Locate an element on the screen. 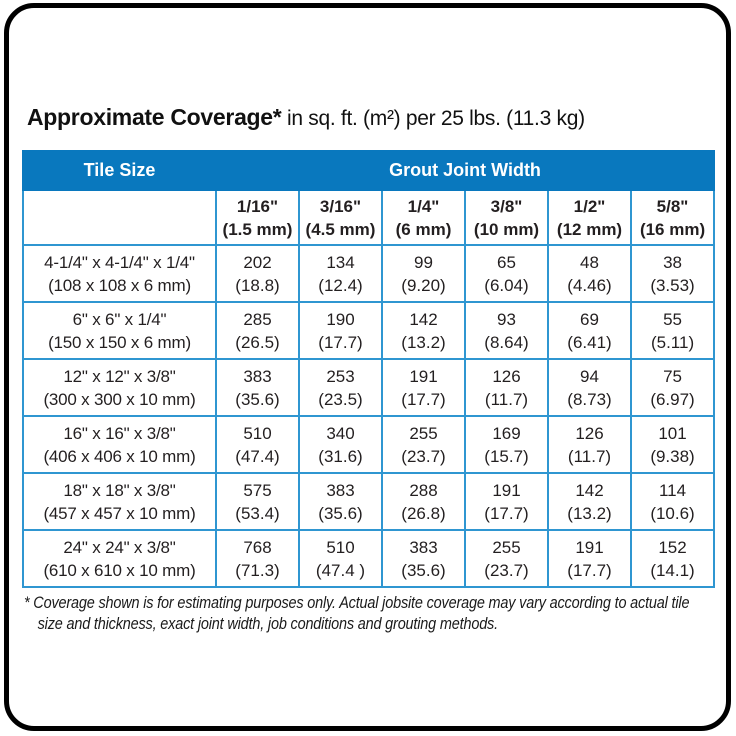 This screenshot has width=736, height=736. tile-size-cell: 18" x 18" x 3/8" (457 x 457 x 10 mm) is located at coordinates (119, 501).